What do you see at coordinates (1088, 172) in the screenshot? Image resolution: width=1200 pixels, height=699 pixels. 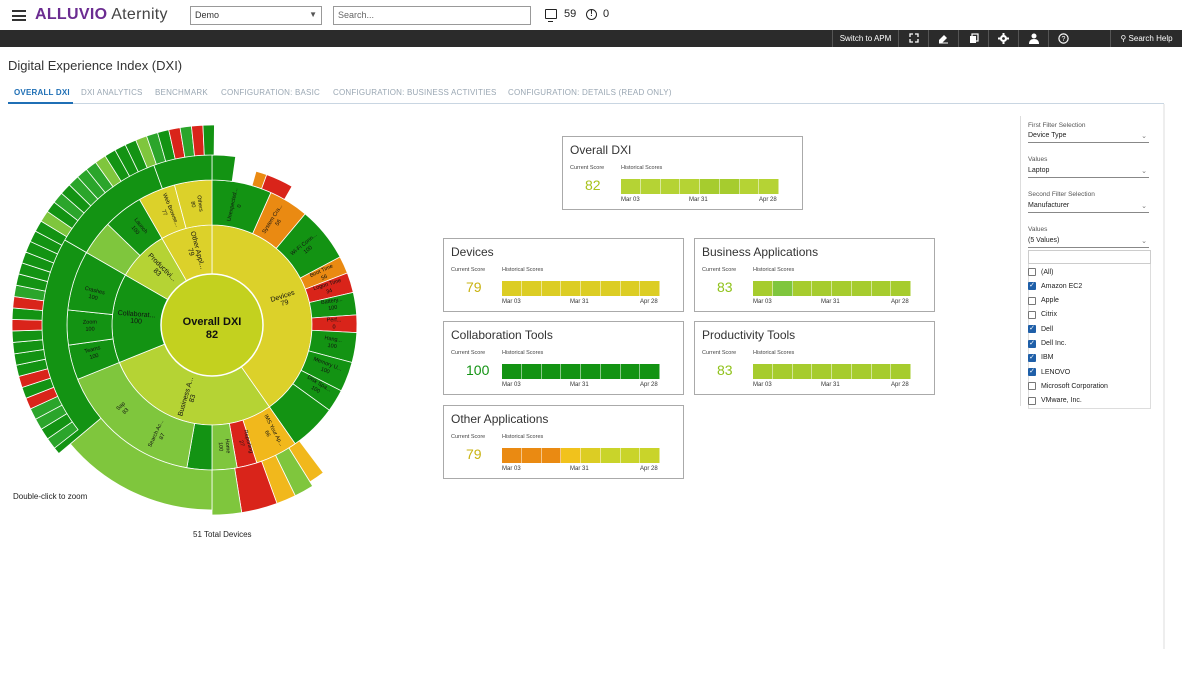 I see `values-select: Laptop ⌄` at bounding box center [1088, 172].